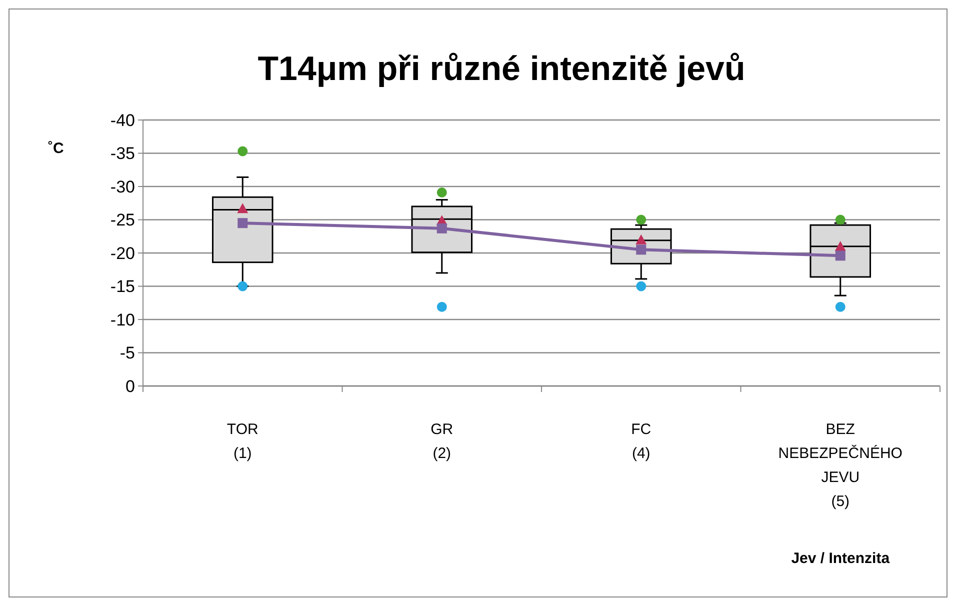  I want to click on y-tick-label: -25, so click(122, 220).